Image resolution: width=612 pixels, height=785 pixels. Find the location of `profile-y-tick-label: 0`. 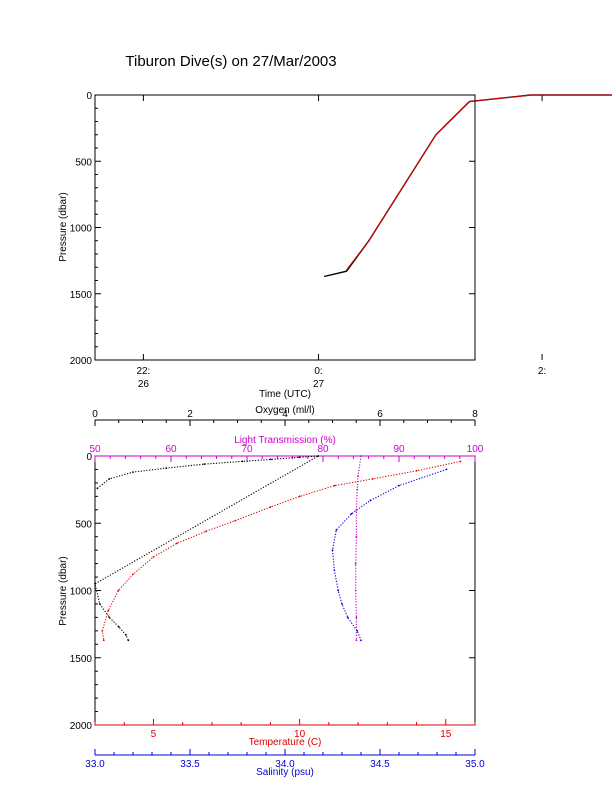

profile-y-tick-label: 0 is located at coordinates (89, 457).